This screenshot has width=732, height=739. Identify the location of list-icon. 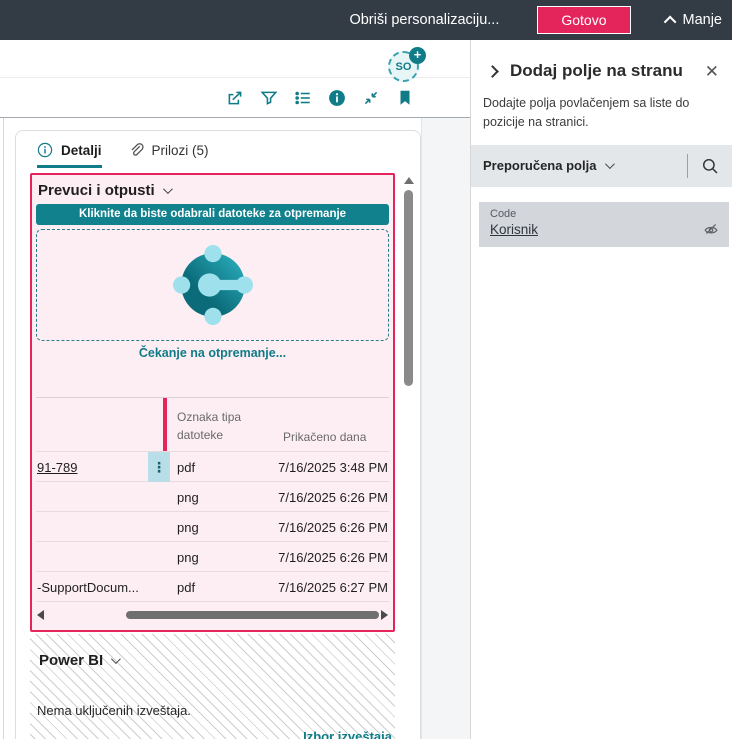
(303, 98).